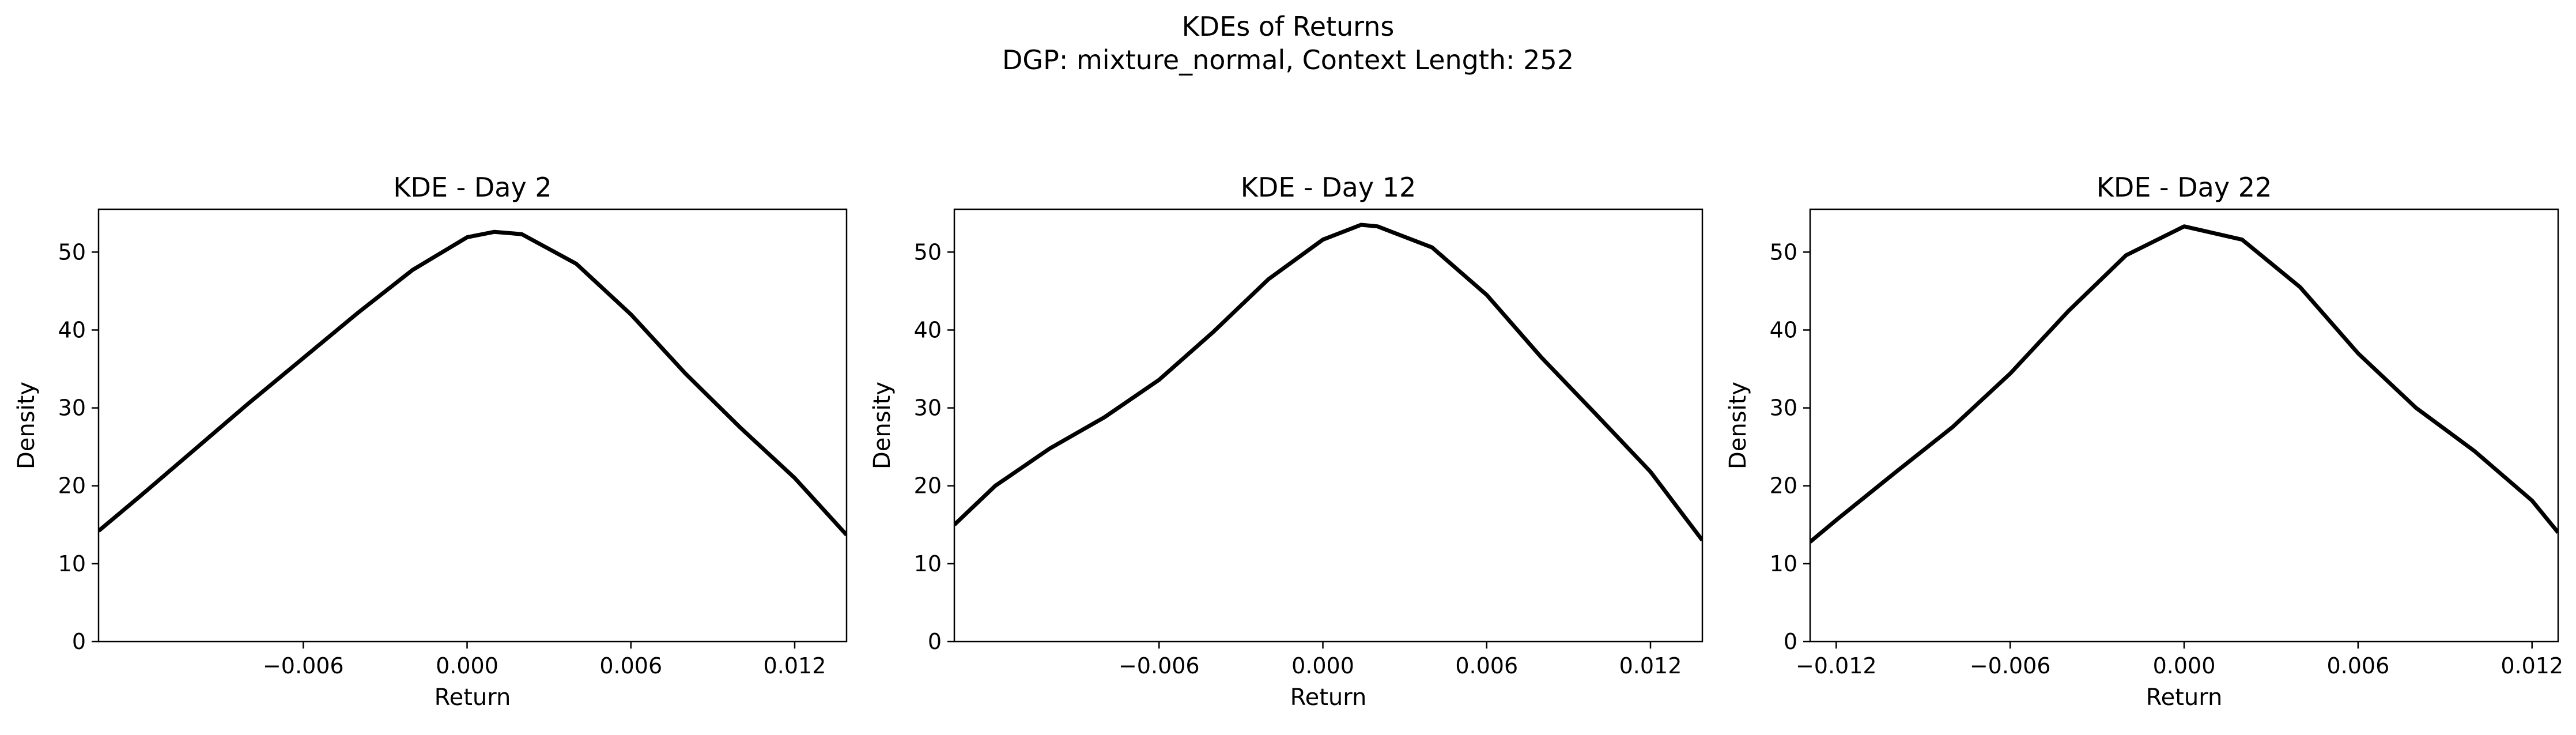 The image size is (2576, 735). What do you see at coordinates (2184, 187) in the screenshot?
I see `subplot-title: KDE - Day 22` at bounding box center [2184, 187].